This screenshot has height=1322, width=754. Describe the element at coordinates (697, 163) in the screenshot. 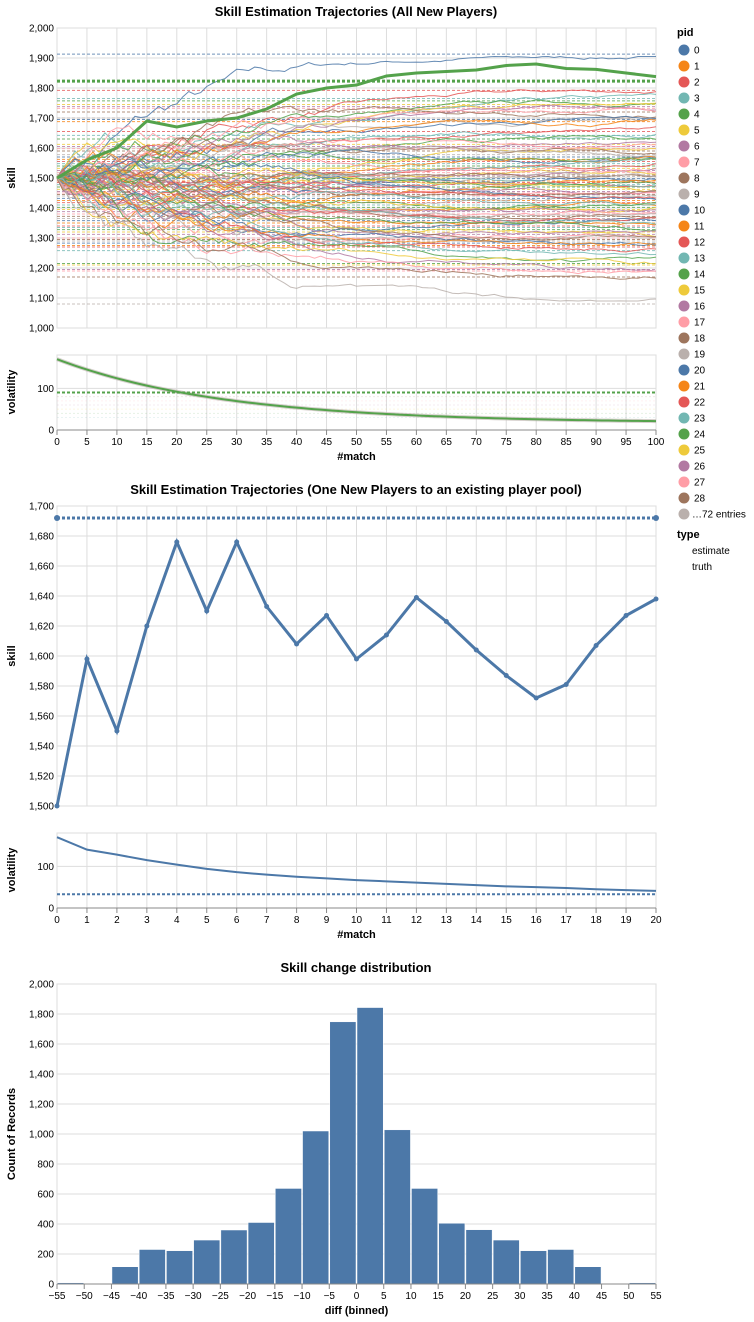

I see `legend-label: 7` at that location.